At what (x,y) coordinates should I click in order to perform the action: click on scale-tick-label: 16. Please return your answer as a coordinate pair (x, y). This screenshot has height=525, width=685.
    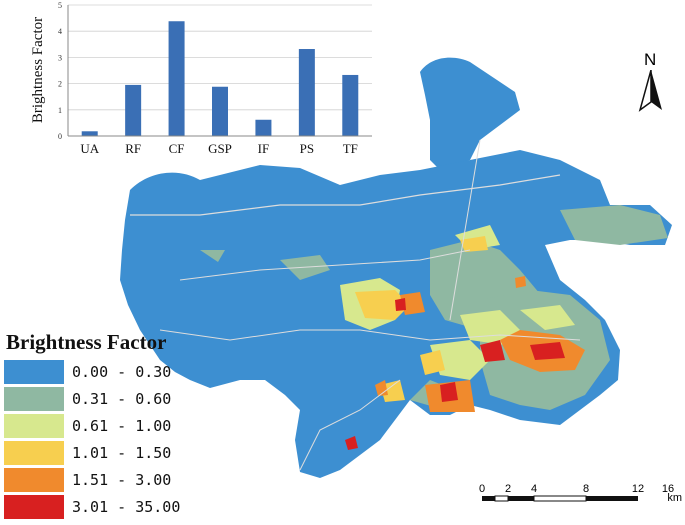
    Looking at the image, I should click on (668, 489).